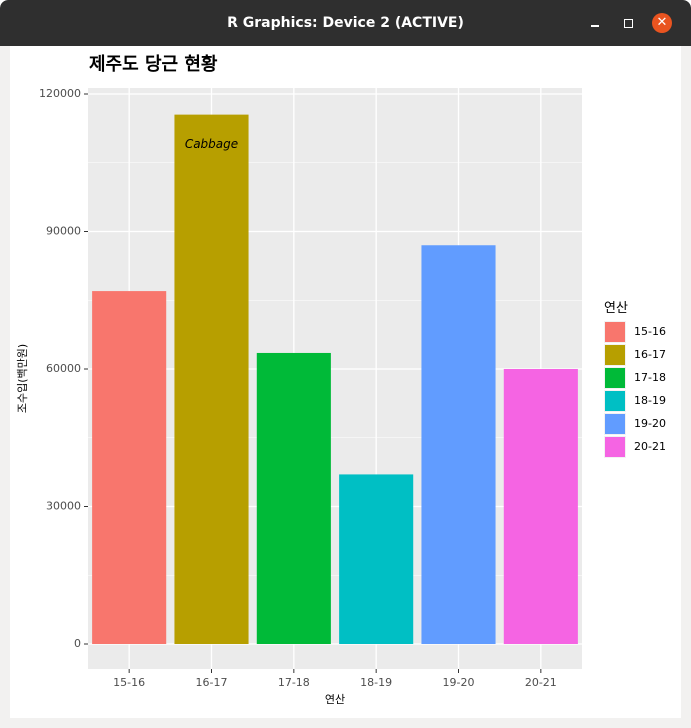  Describe the element at coordinates (595, 26) in the screenshot. I see `minimize-icon` at that location.